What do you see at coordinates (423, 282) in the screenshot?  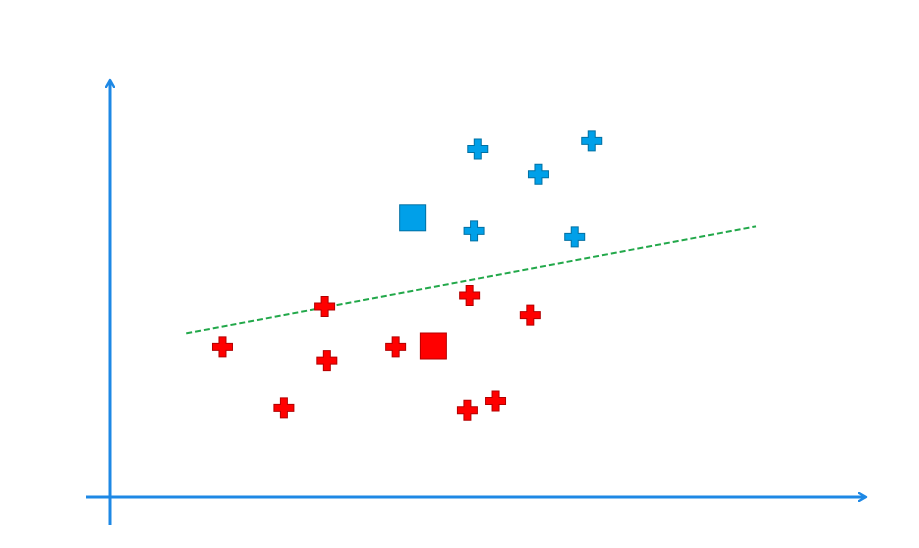 I see `centroids-layer` at bounding box center [423, 282].